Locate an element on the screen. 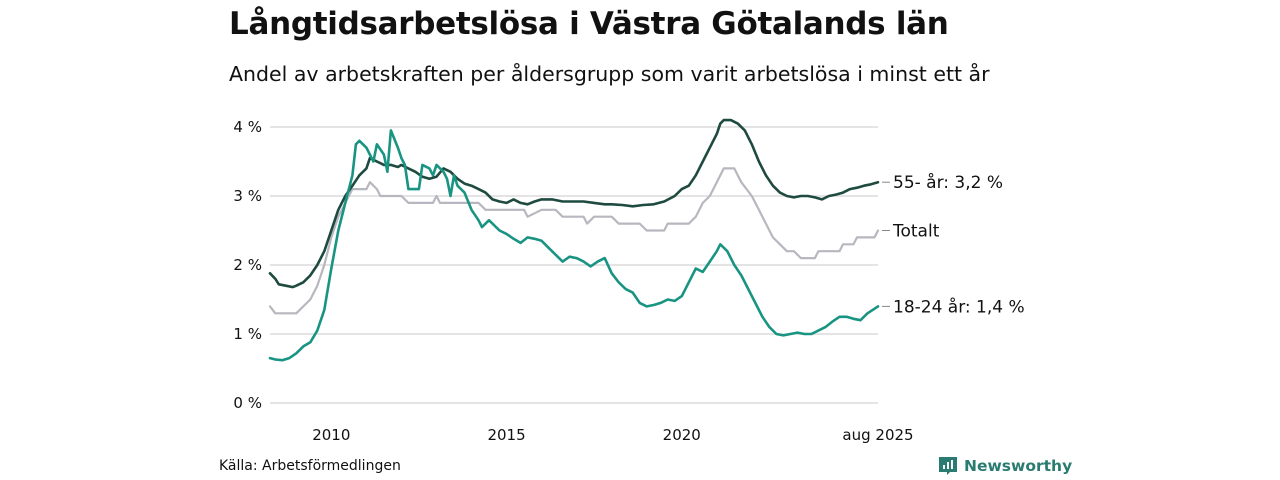 The image size is (1280, 480). y-tick-label: 4 % is located at coordinates (247, 127).